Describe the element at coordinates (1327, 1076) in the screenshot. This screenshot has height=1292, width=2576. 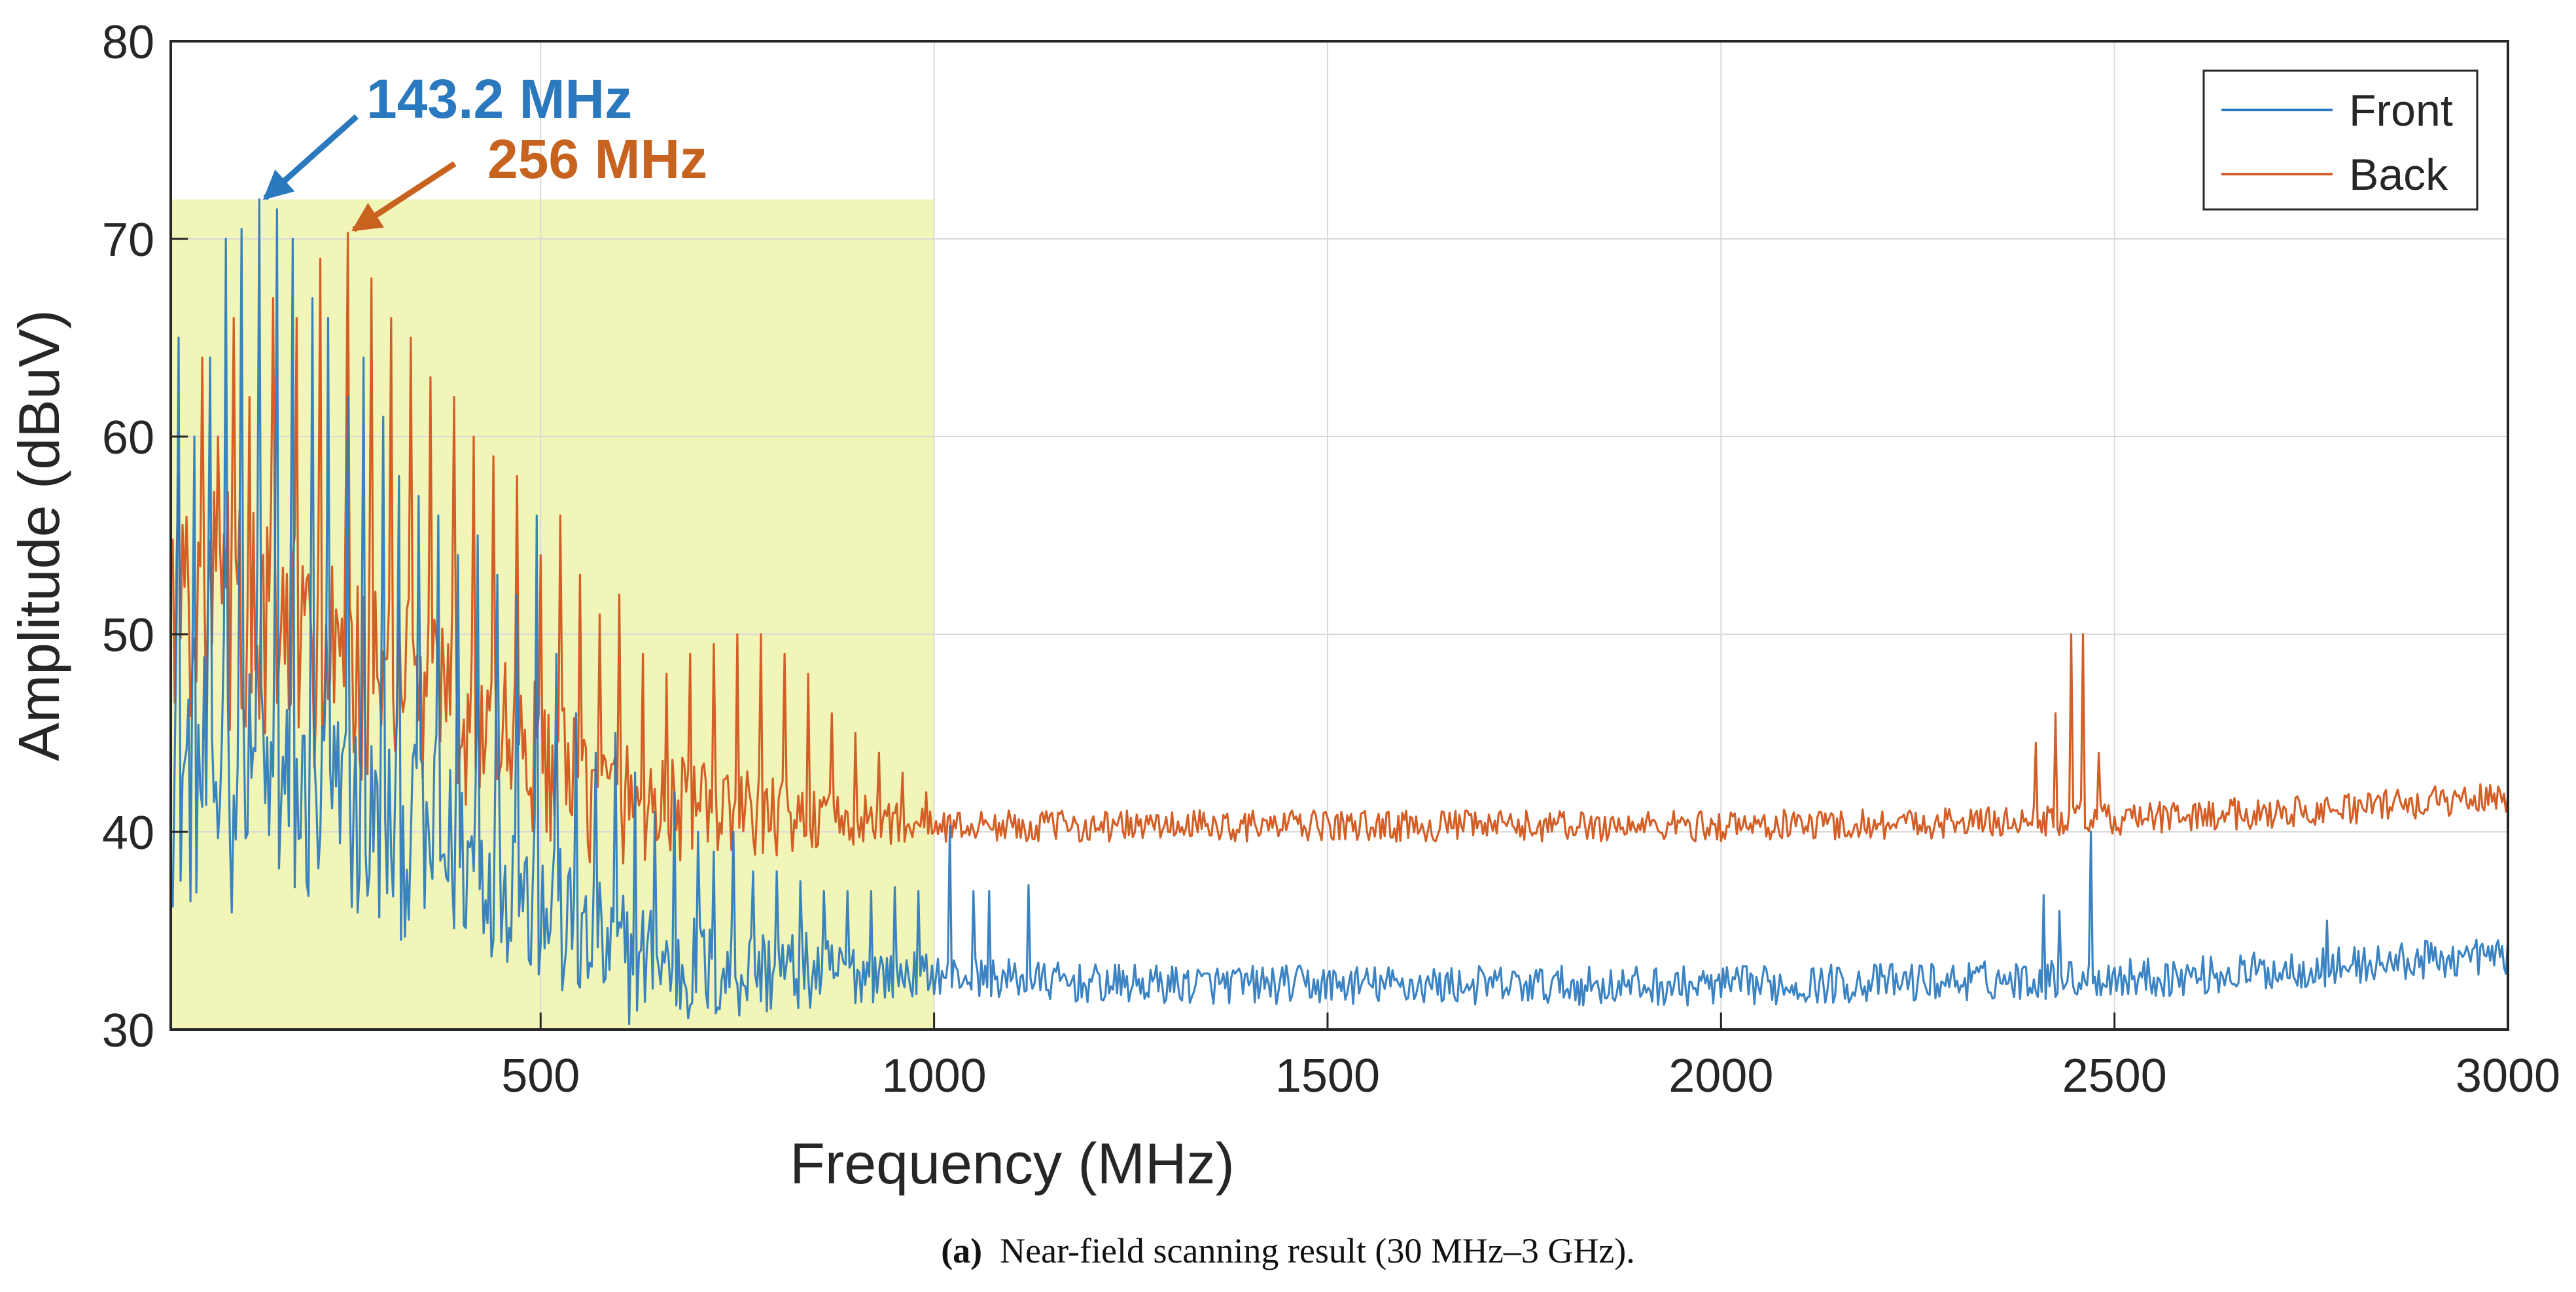
I see `x-tick-label: 1500` at that location.